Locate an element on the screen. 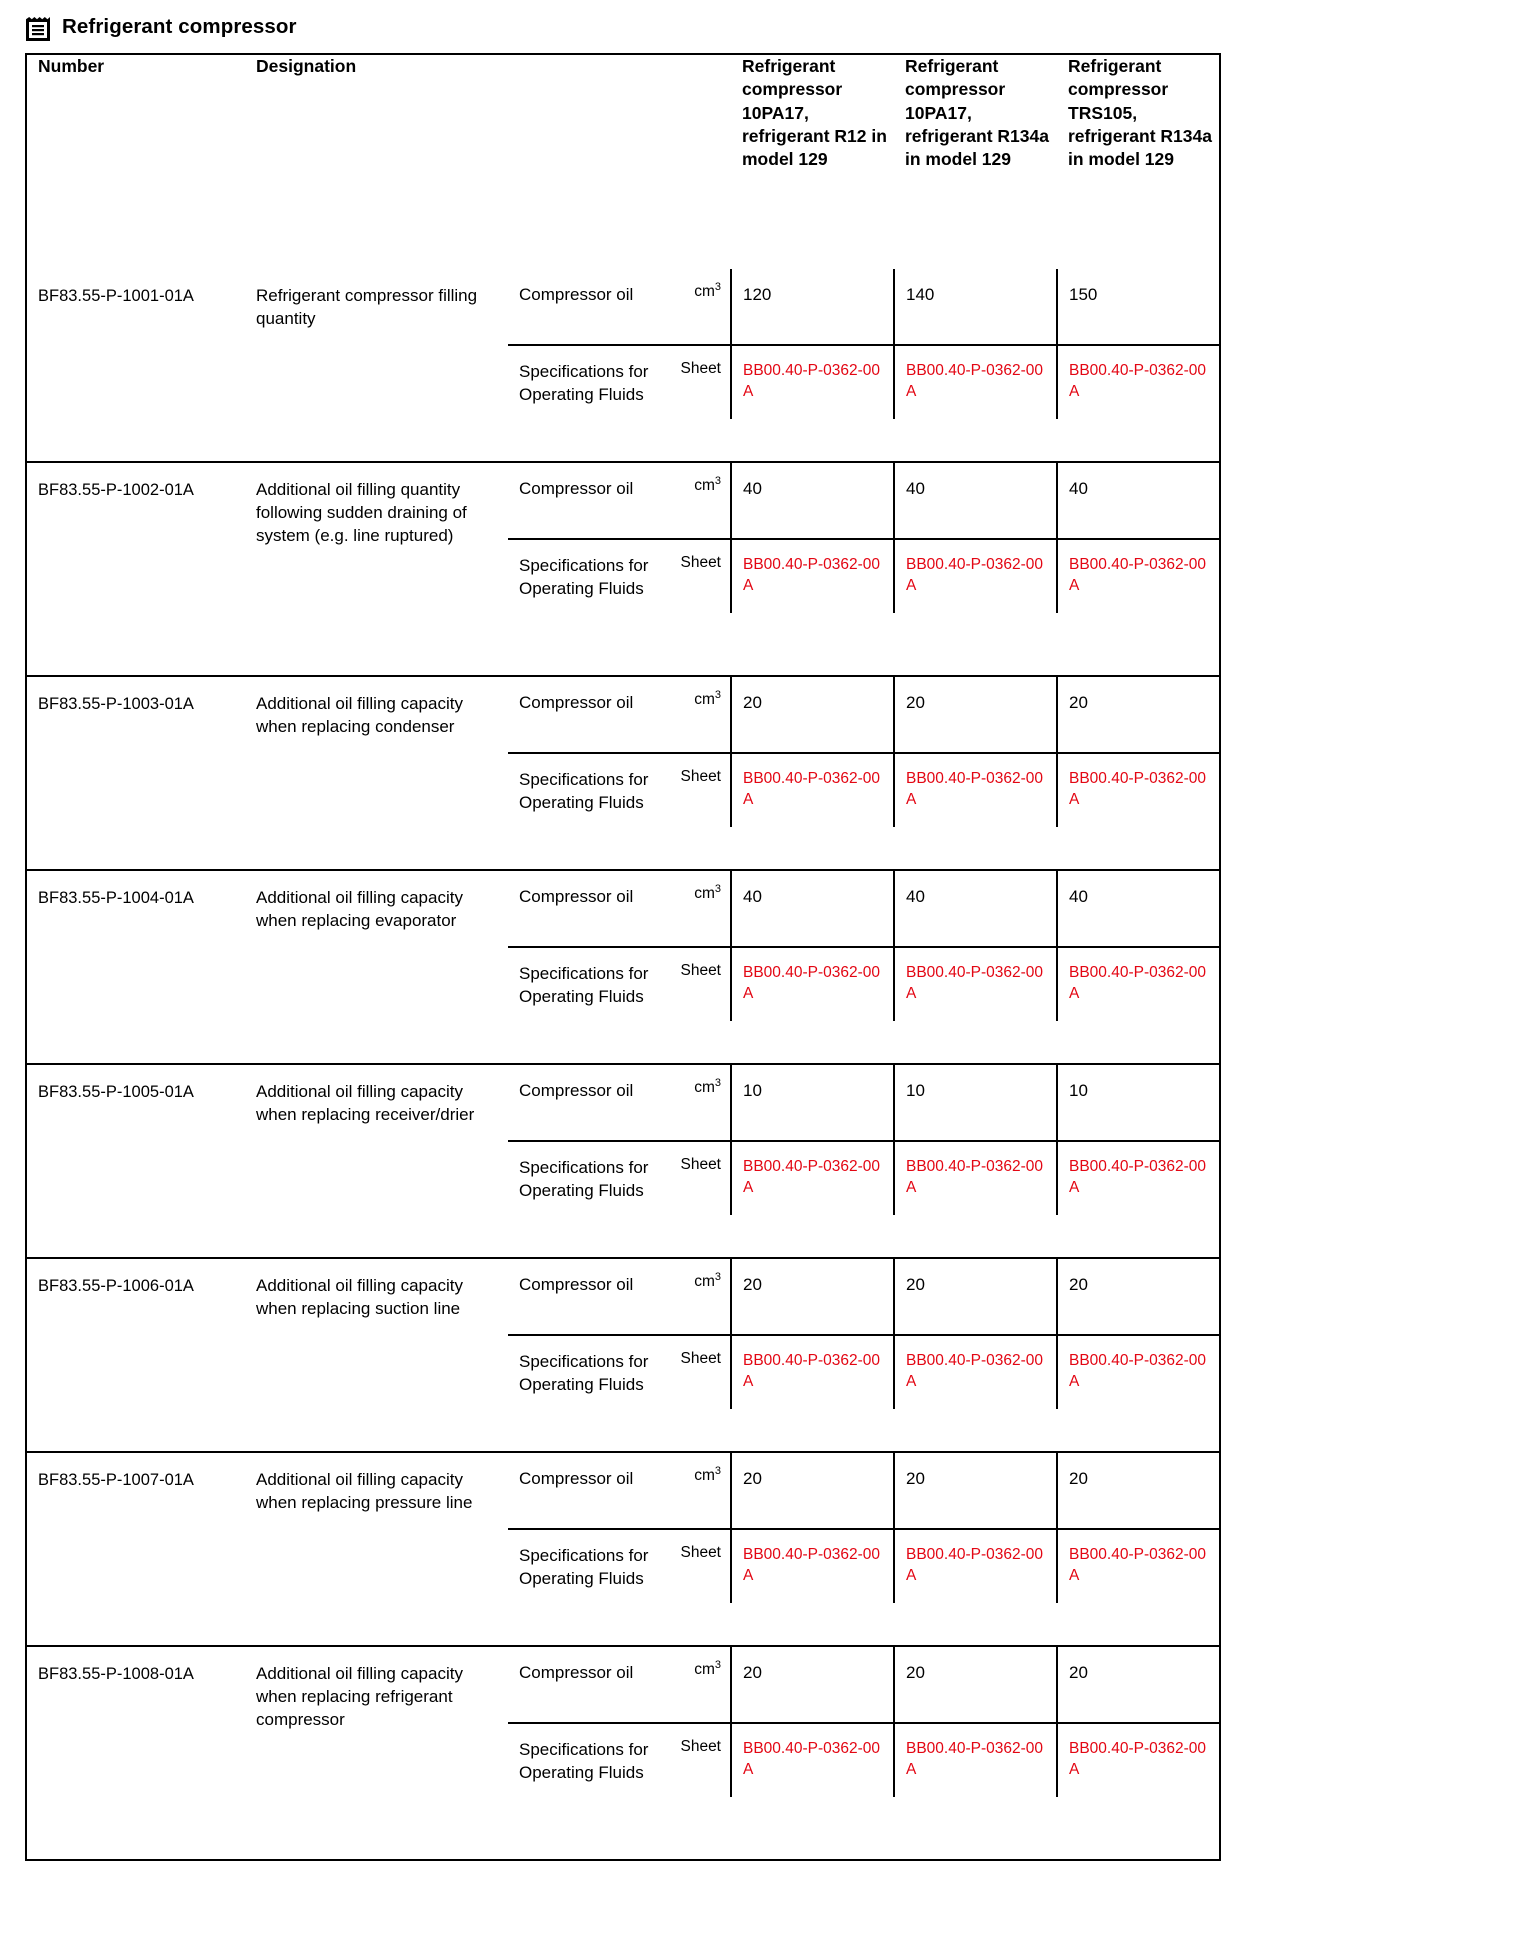  sub-row-compressor-oil: Compressor oil cm3 20 20 20 is located at coordinates (864, 715).